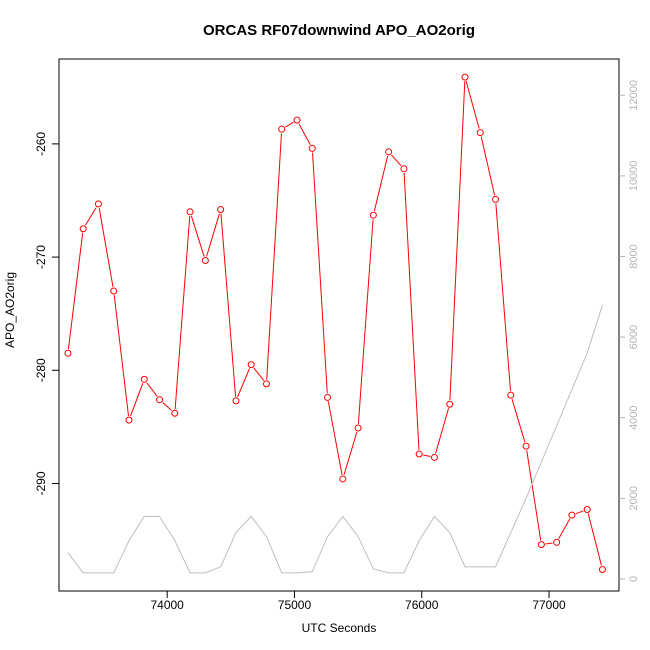  What do you see at coordinates (634, 579) in the screenshot?
I see `y2-tick-label: 0` at bounding box center [634, 579].